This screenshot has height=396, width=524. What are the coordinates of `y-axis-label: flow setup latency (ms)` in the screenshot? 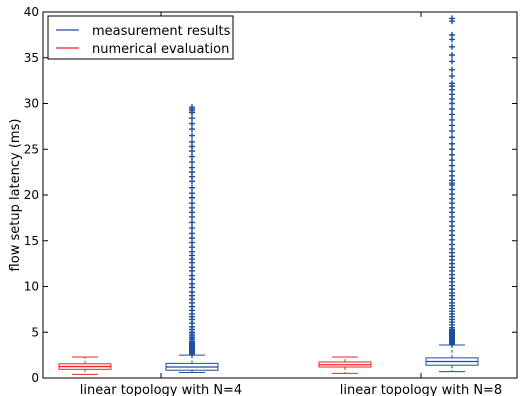 It's located at (15, 195).